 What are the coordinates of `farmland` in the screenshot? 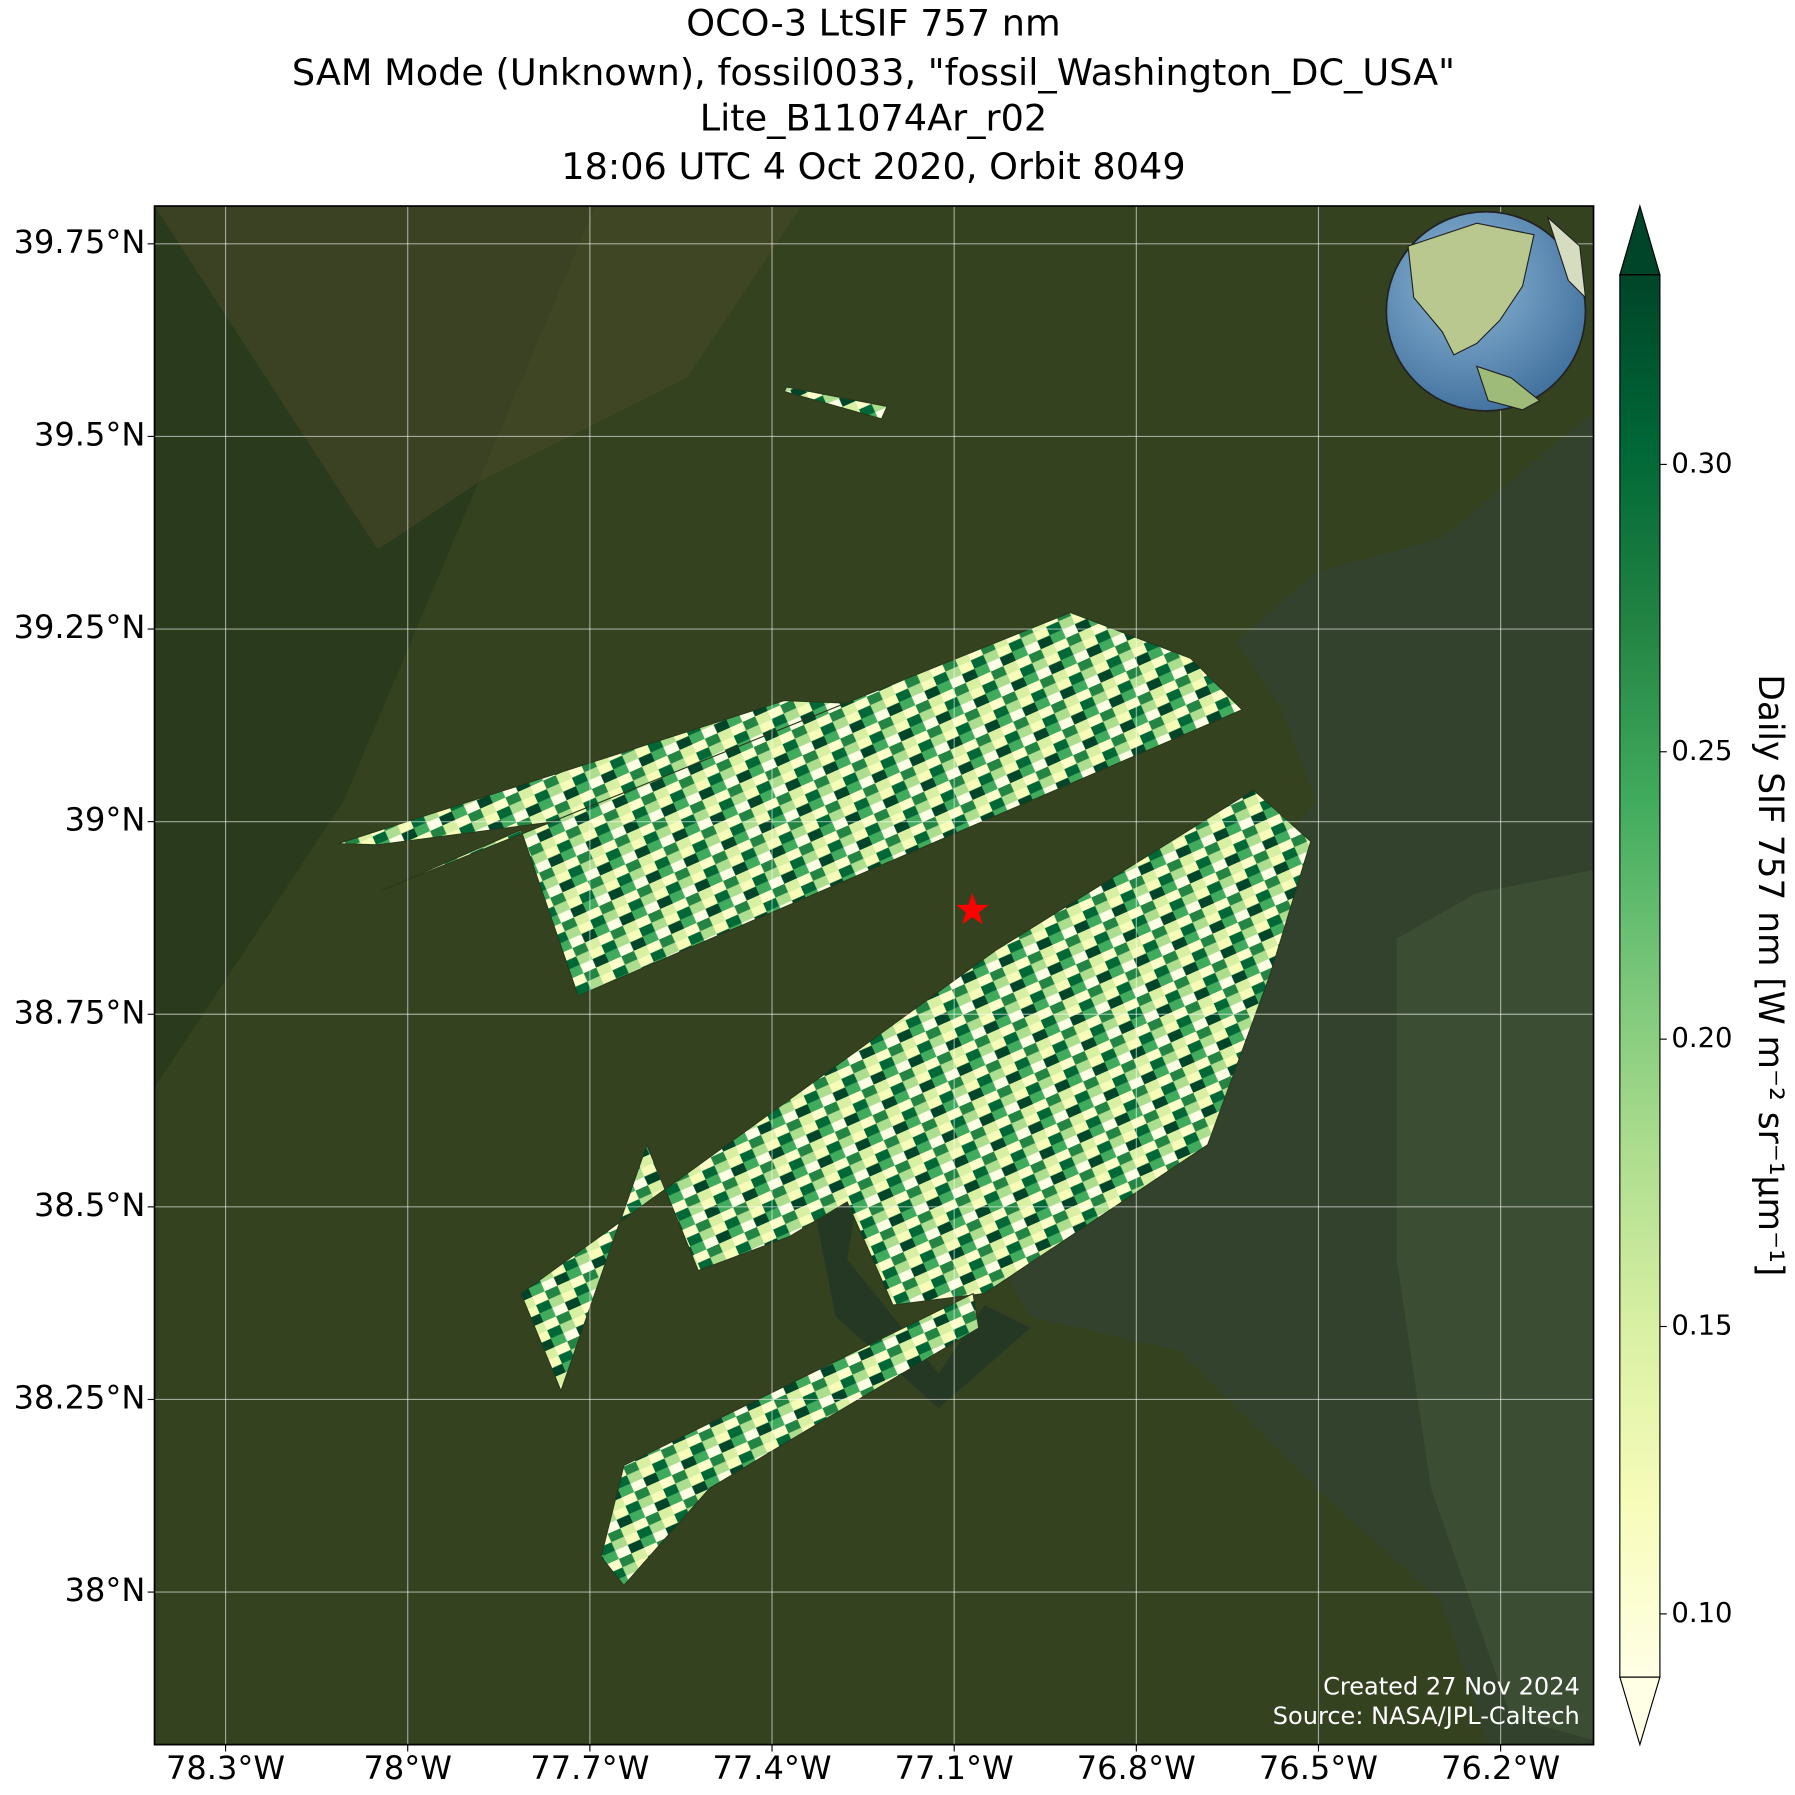 It's located at (478, 378).